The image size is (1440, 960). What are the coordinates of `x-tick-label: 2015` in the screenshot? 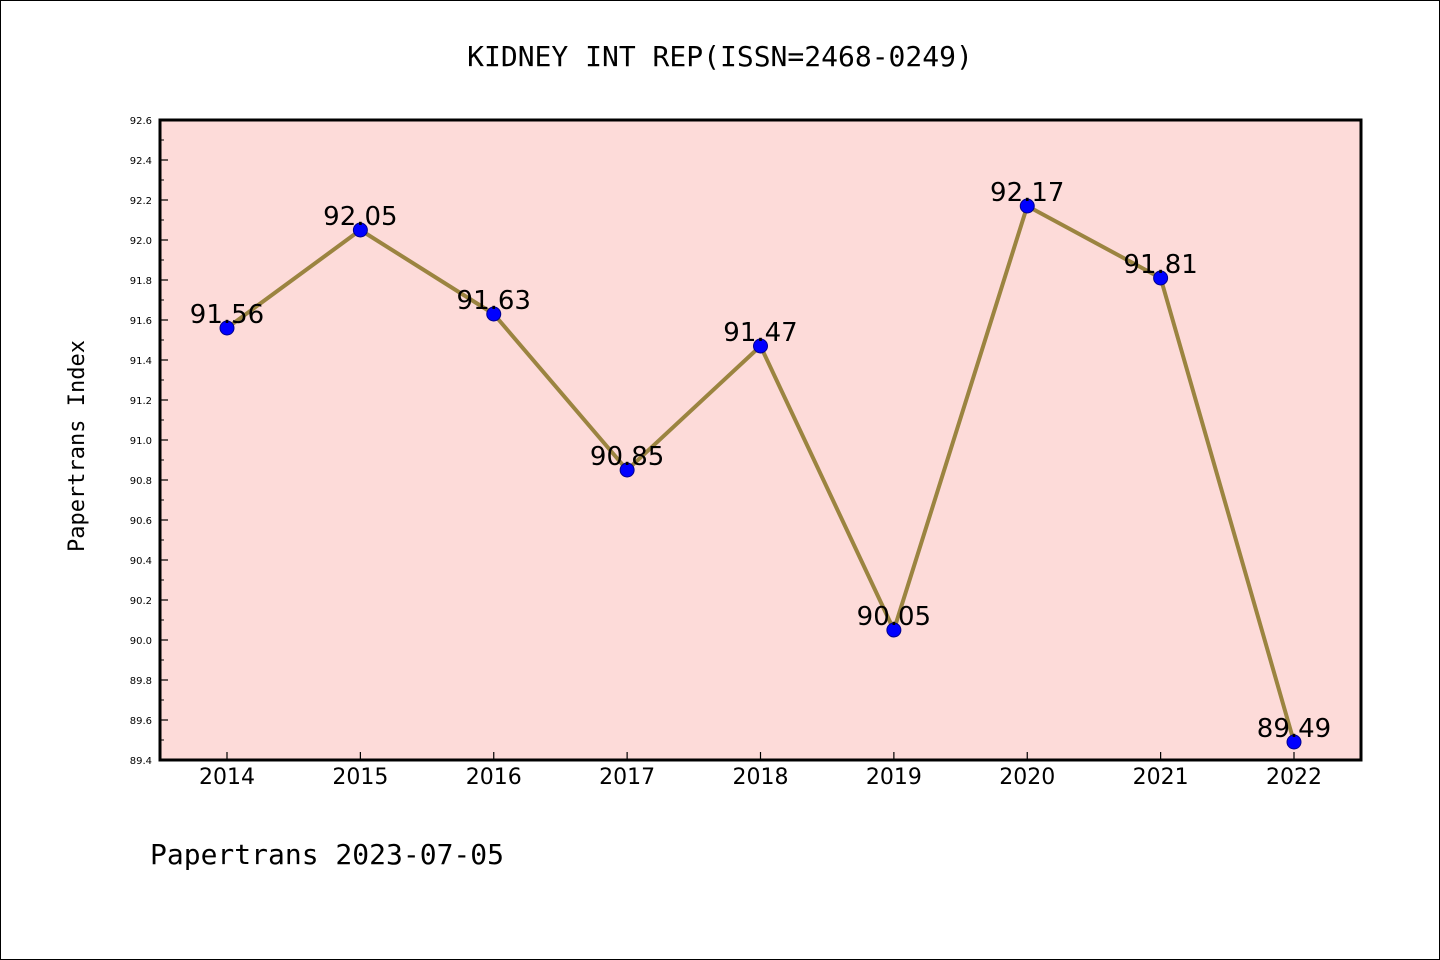 It's located at (360, 777).